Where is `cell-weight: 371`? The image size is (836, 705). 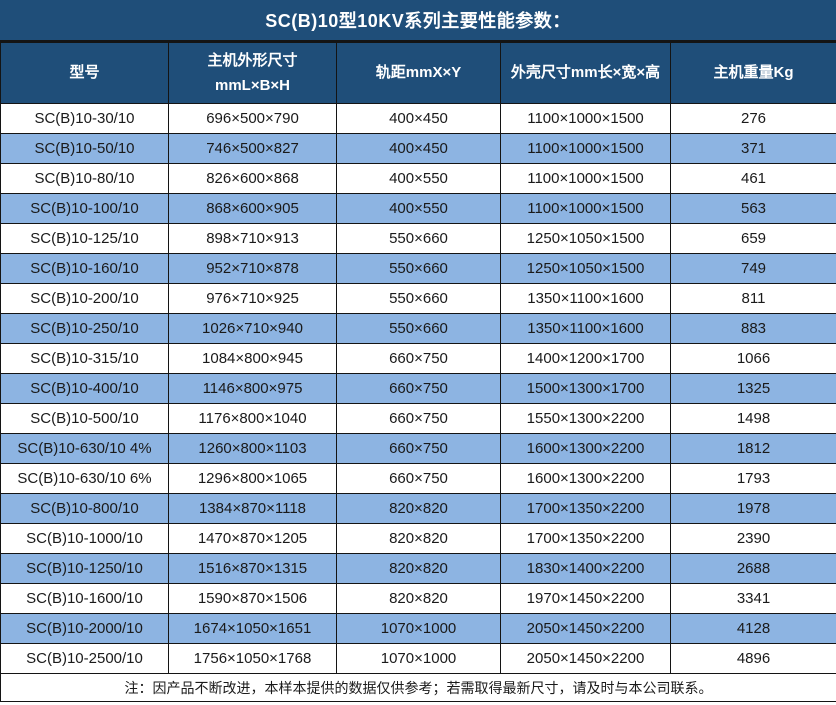
cell-weight: 371 is located at coordinates (753, 148).